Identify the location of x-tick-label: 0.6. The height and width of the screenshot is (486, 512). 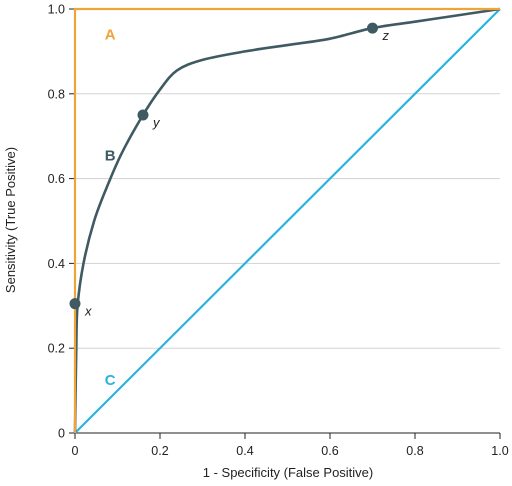
(329, 451).